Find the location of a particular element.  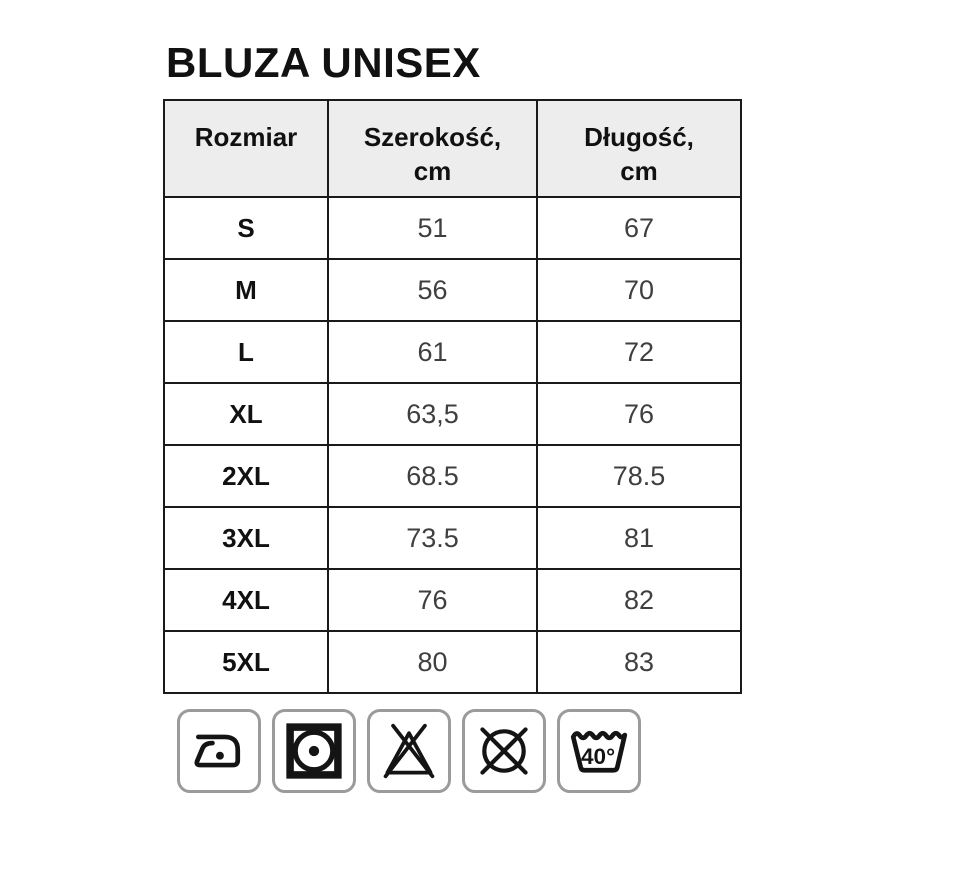

width-cell: 51 is located at coordinates (432, 228).